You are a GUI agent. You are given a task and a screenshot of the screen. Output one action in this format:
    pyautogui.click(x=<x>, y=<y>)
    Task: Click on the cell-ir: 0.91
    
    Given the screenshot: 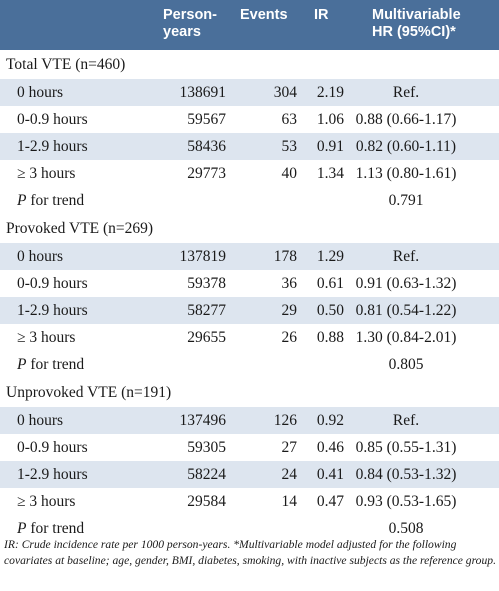 What is the action you would take?
    pyautogui.click(x=330, y=146)
    